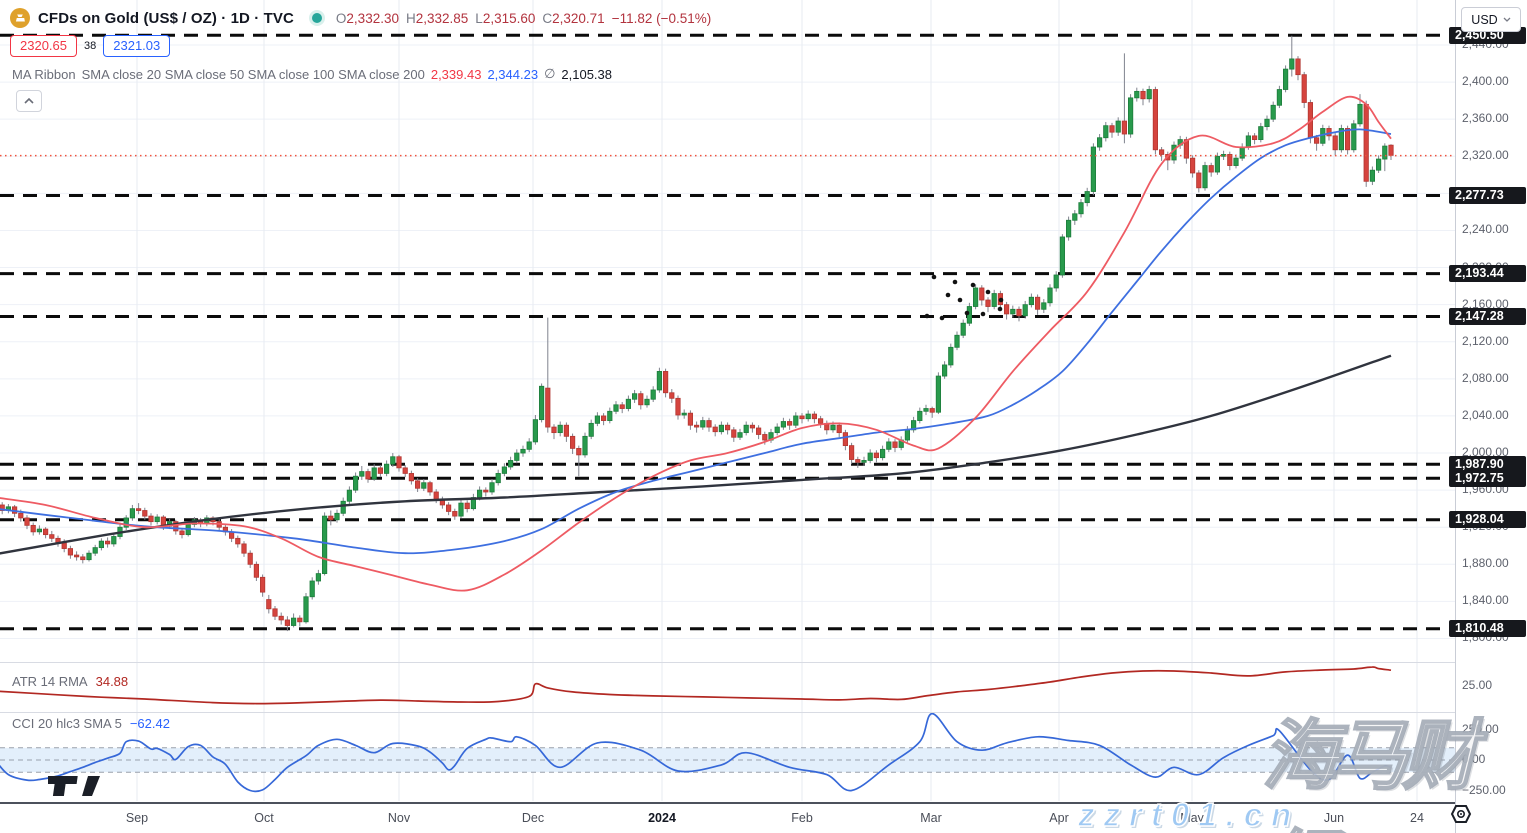 The height and width of the screenshot is (833, 1527). What do you see at coordinates (1480, 728) in the screenshot?
I see `cci-axis-tick: 250.00` at bounding box center [1480, 728].